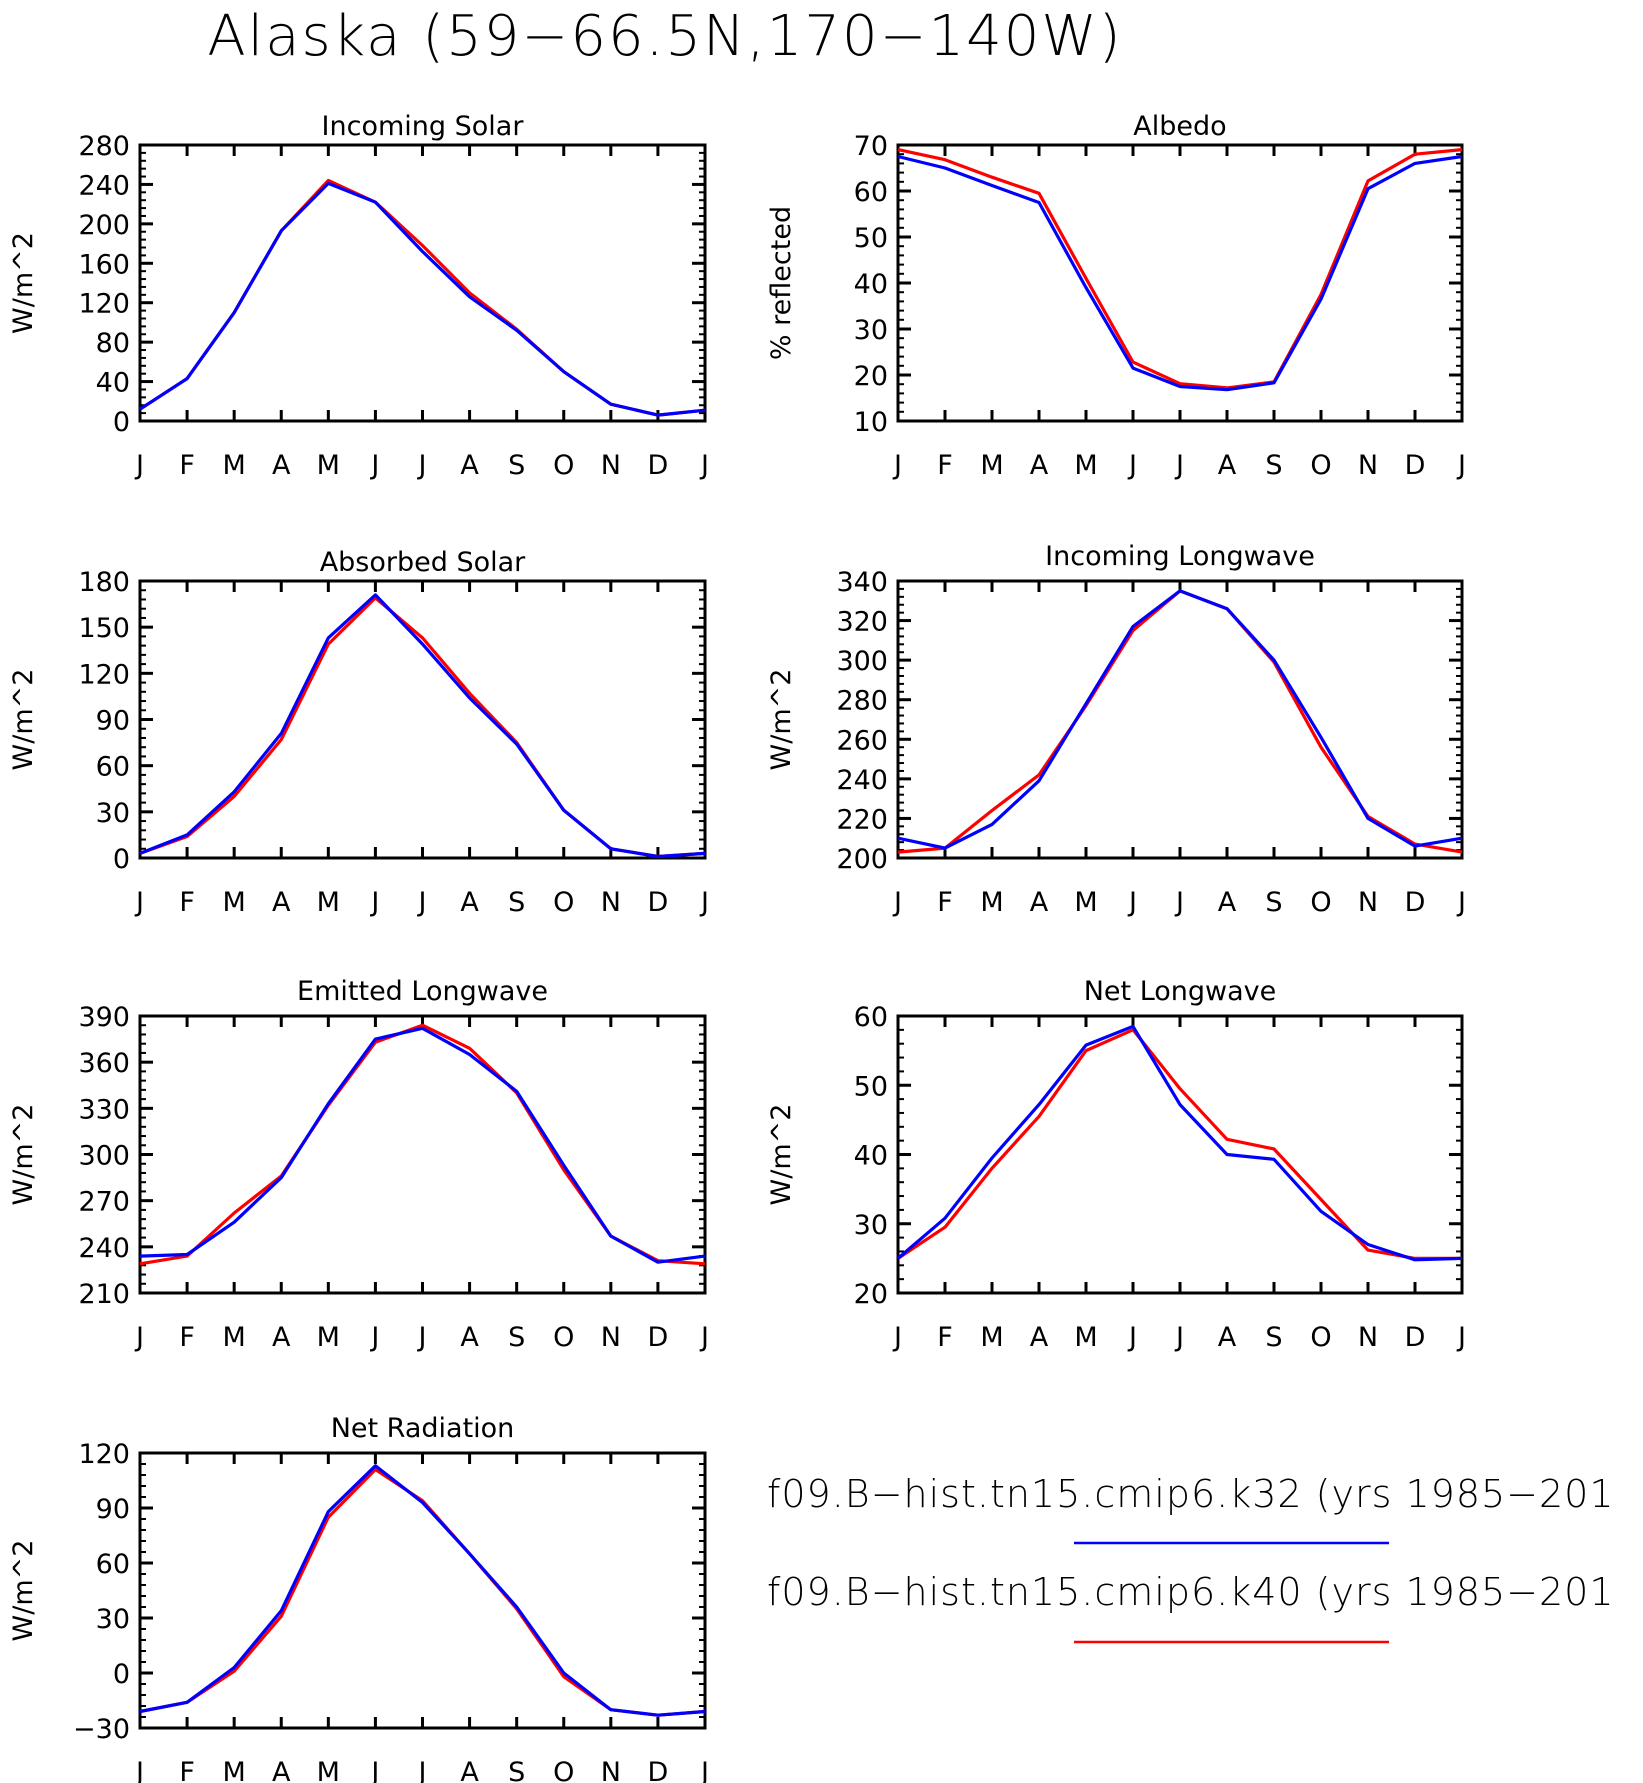  What do you see at coordinates (104, 1017) in the screenshot?
I see `y-tick-label: 390` at bounding box center [104, 1017].